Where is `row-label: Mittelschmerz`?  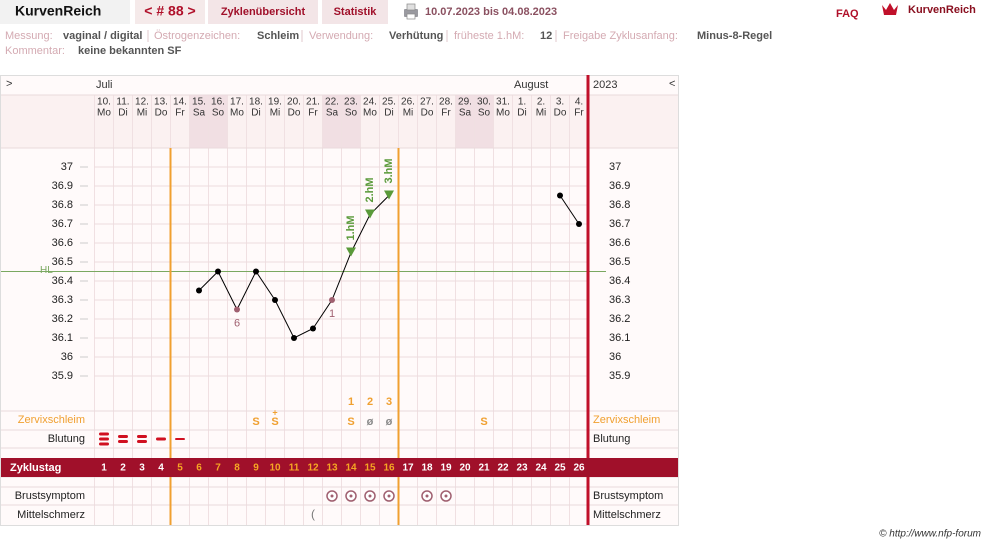
row-label: Mittelschmerz is located at coordinates (51, 515).